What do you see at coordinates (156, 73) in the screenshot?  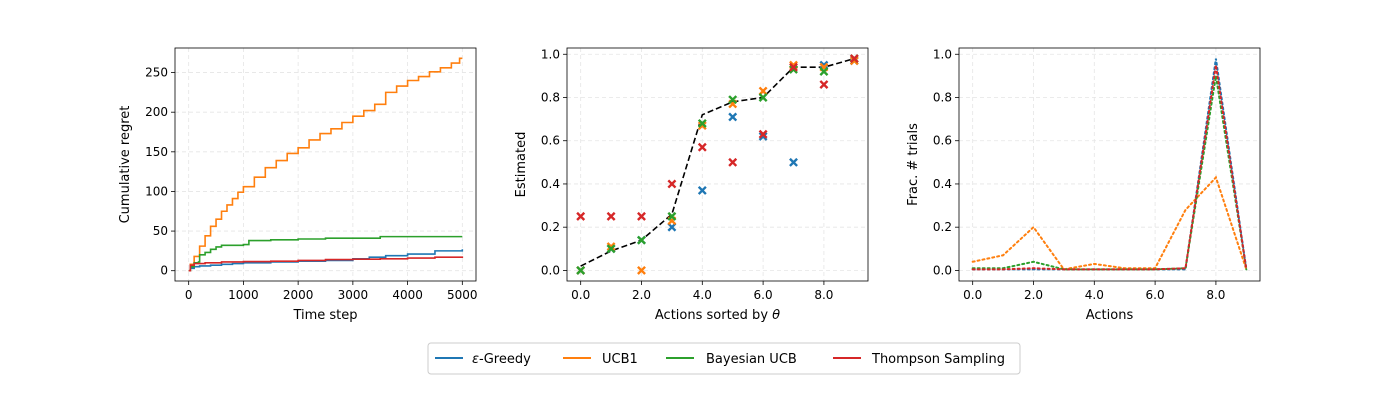 I see `y-tick-label: 250` at bounding box center [156, 73].